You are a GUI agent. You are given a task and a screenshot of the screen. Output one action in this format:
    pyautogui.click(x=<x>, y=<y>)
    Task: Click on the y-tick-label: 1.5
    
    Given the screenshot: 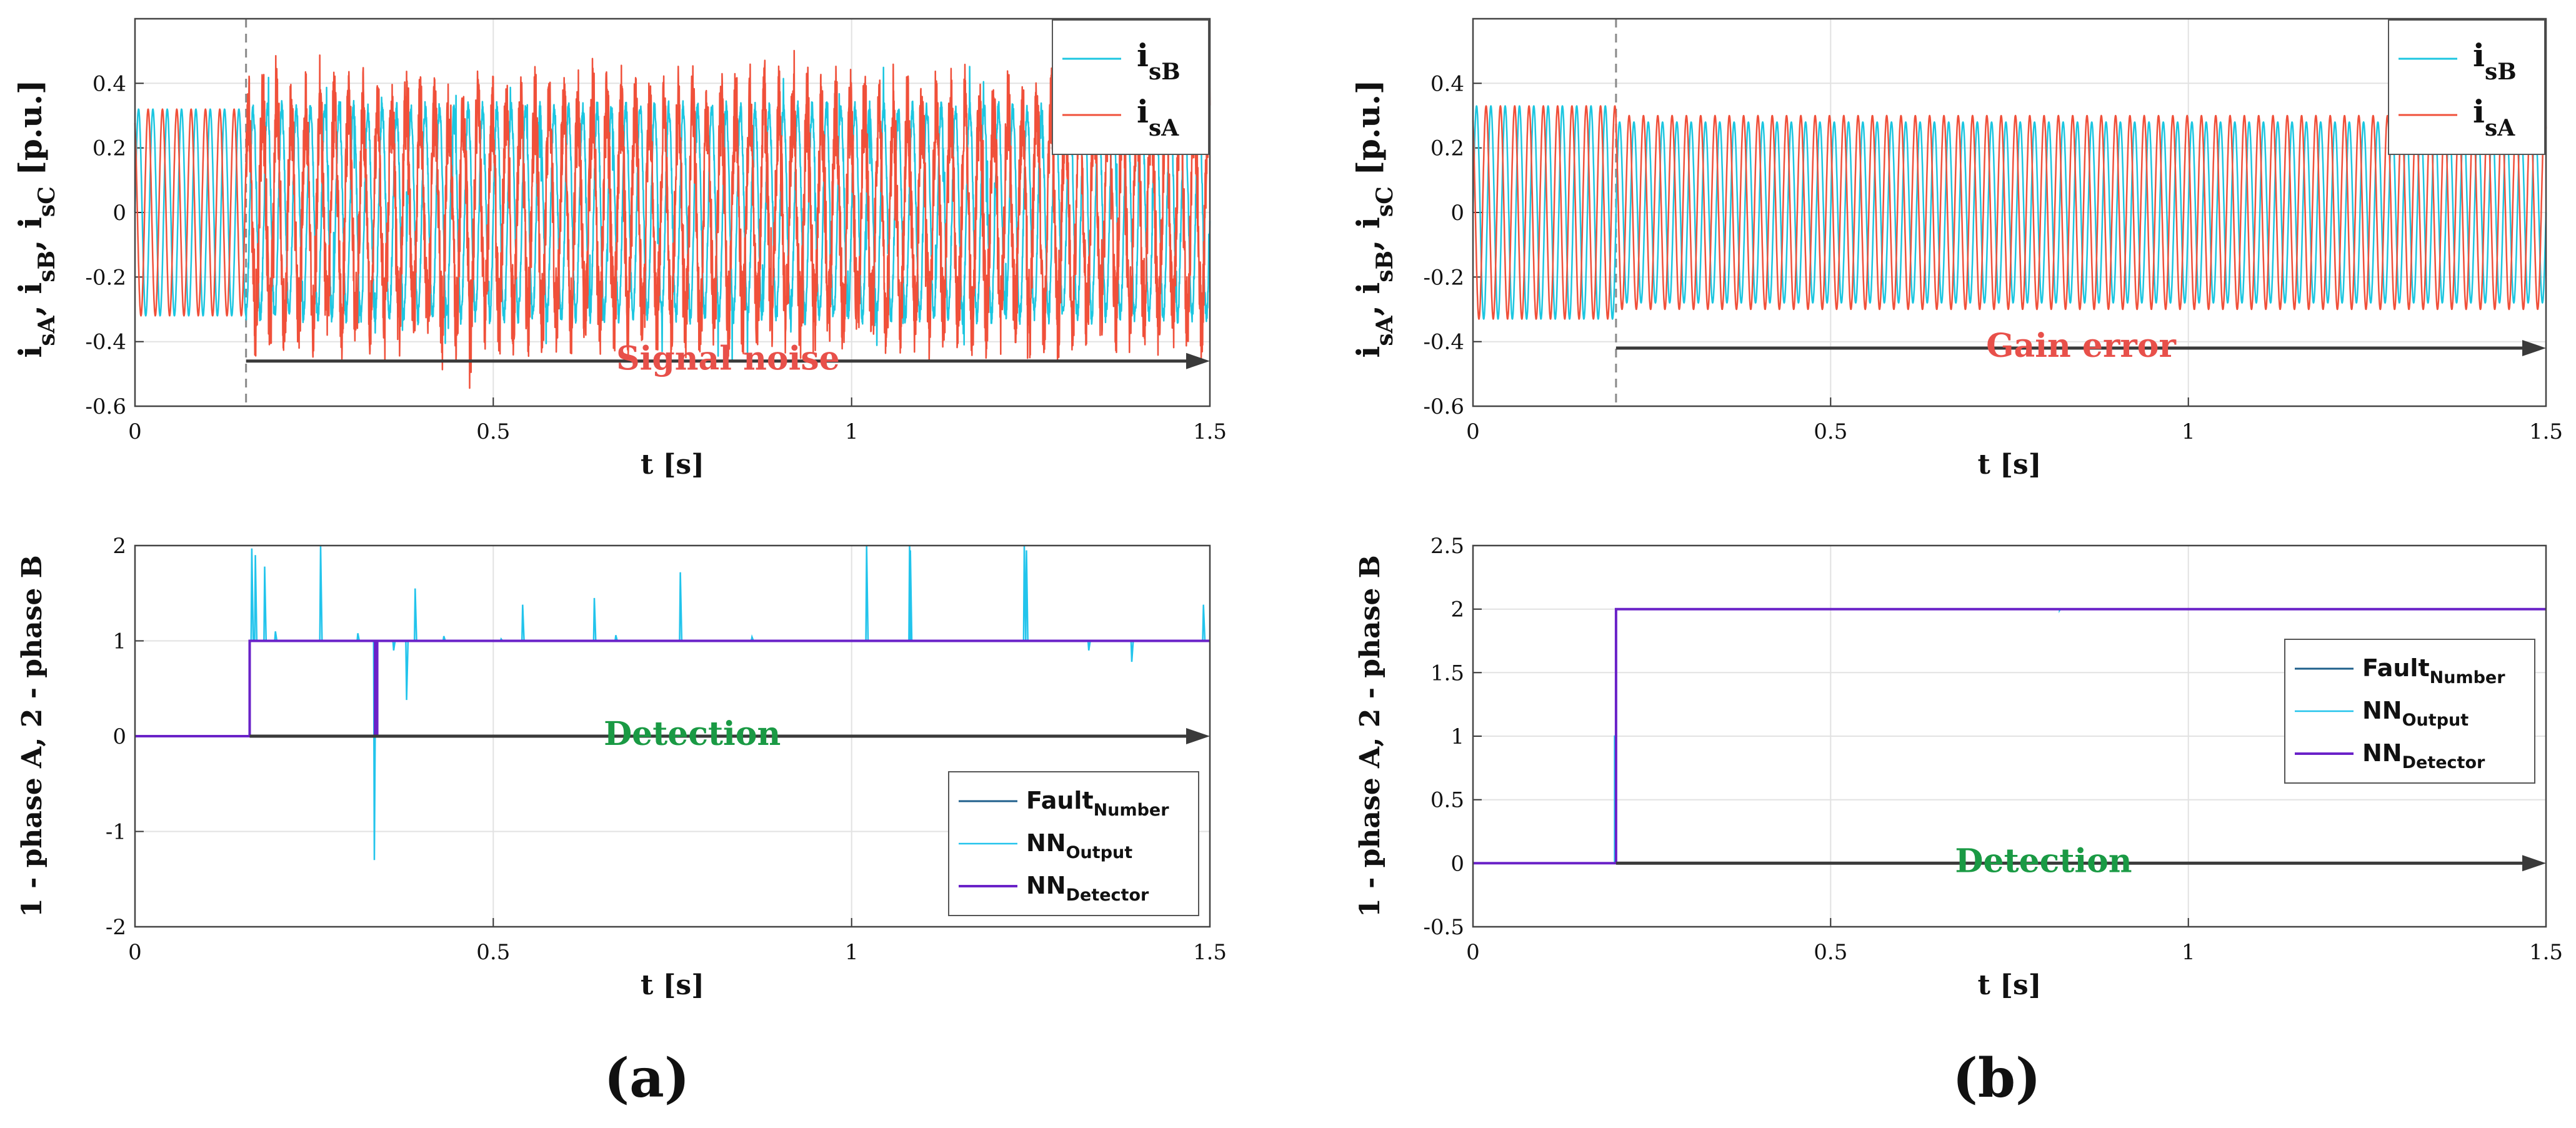 What is the action you would take?
    pyautogui.click(x=1447, y=673)
    